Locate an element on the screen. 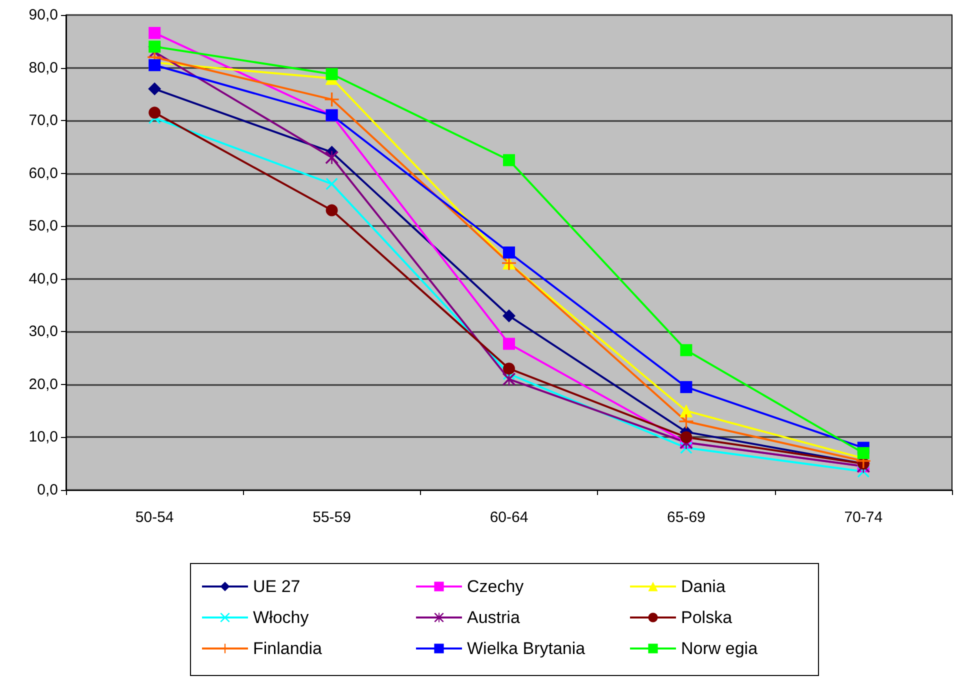  y-tick-label: 80,0 is located at coordinates (43, 67).